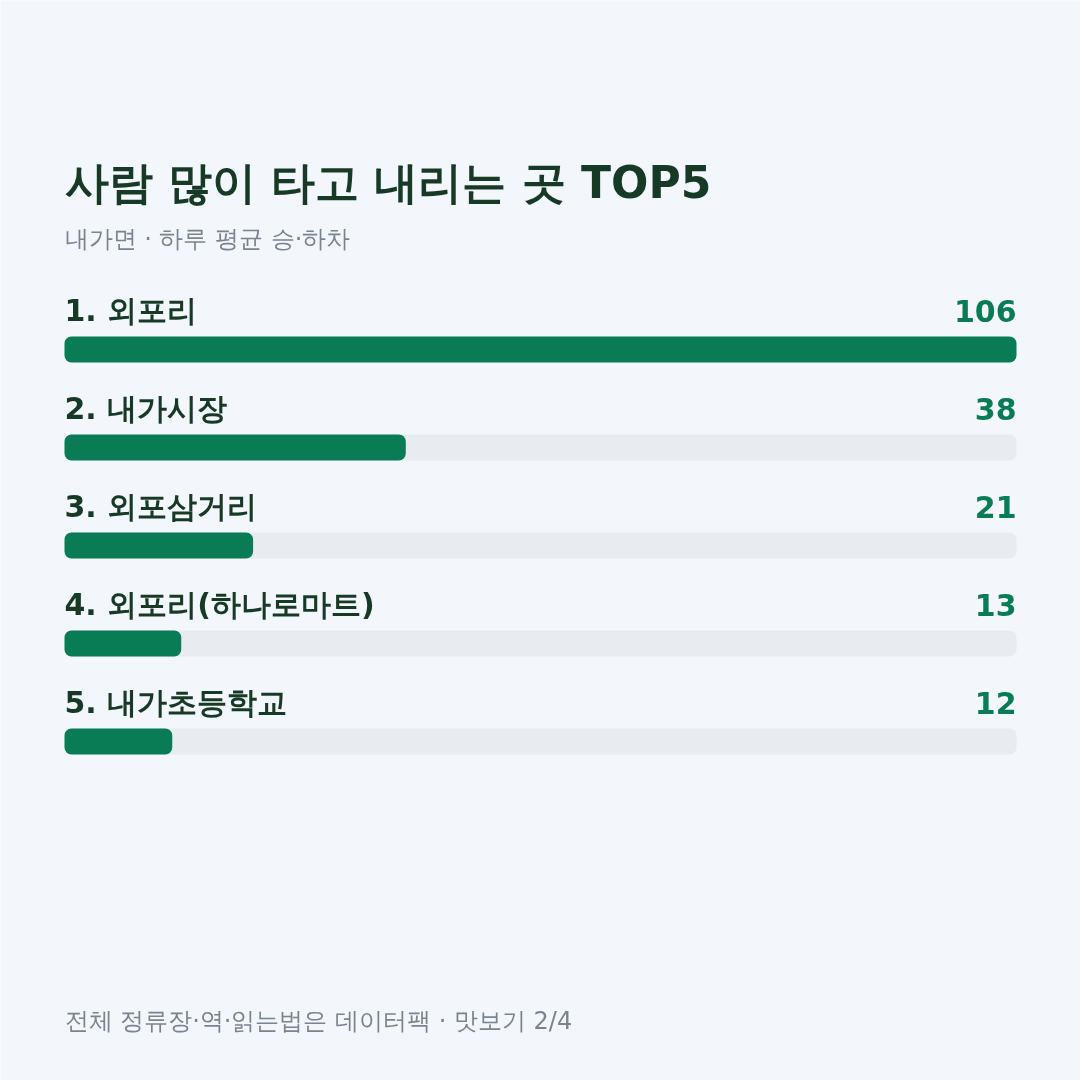 This screenshot has width=1080, height=1080. What do you see at coordinates (161, 506) in the screenshot?
I see `y-tick-label: 3. 외포삼거리` at bounding box center [161, 506].